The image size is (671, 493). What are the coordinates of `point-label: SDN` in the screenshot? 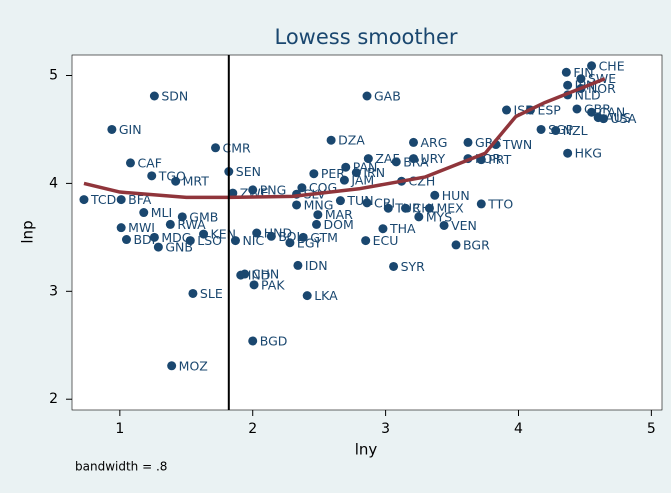 It's located at (174, 96).